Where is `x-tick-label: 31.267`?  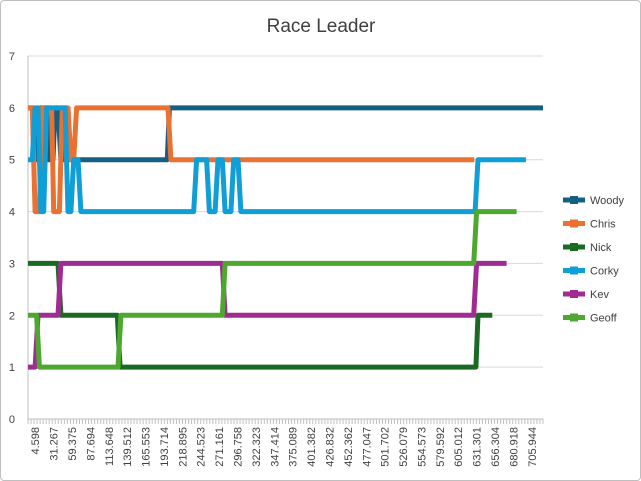
x-tick-label: 31.267 is located at coordinates (55, 444).